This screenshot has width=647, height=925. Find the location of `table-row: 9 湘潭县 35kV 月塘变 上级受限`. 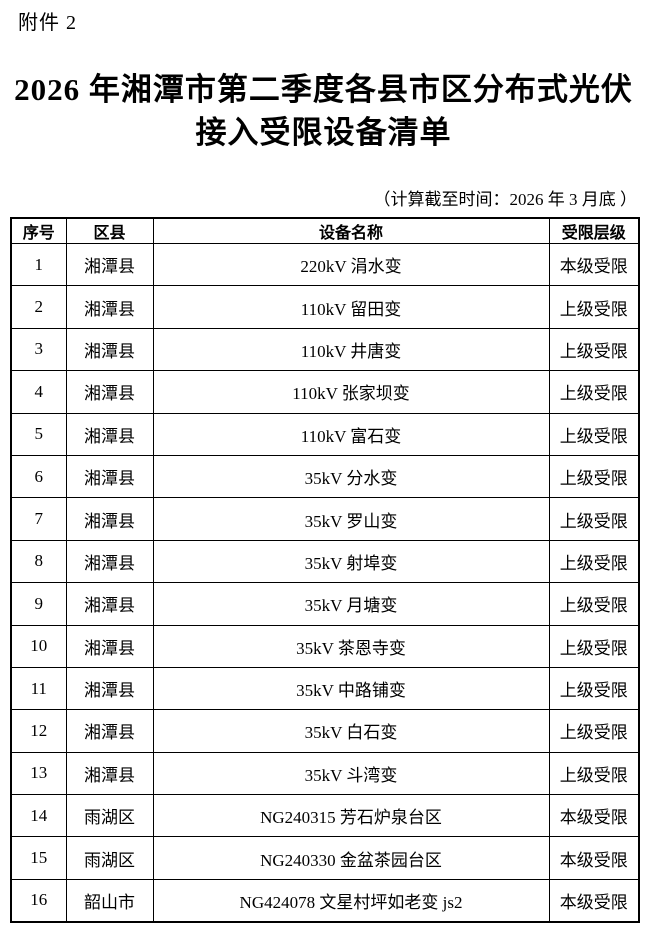

table-row: 9 湘潭县 35kV 月塘变 上级受限 is located at coordinates (325, 604).